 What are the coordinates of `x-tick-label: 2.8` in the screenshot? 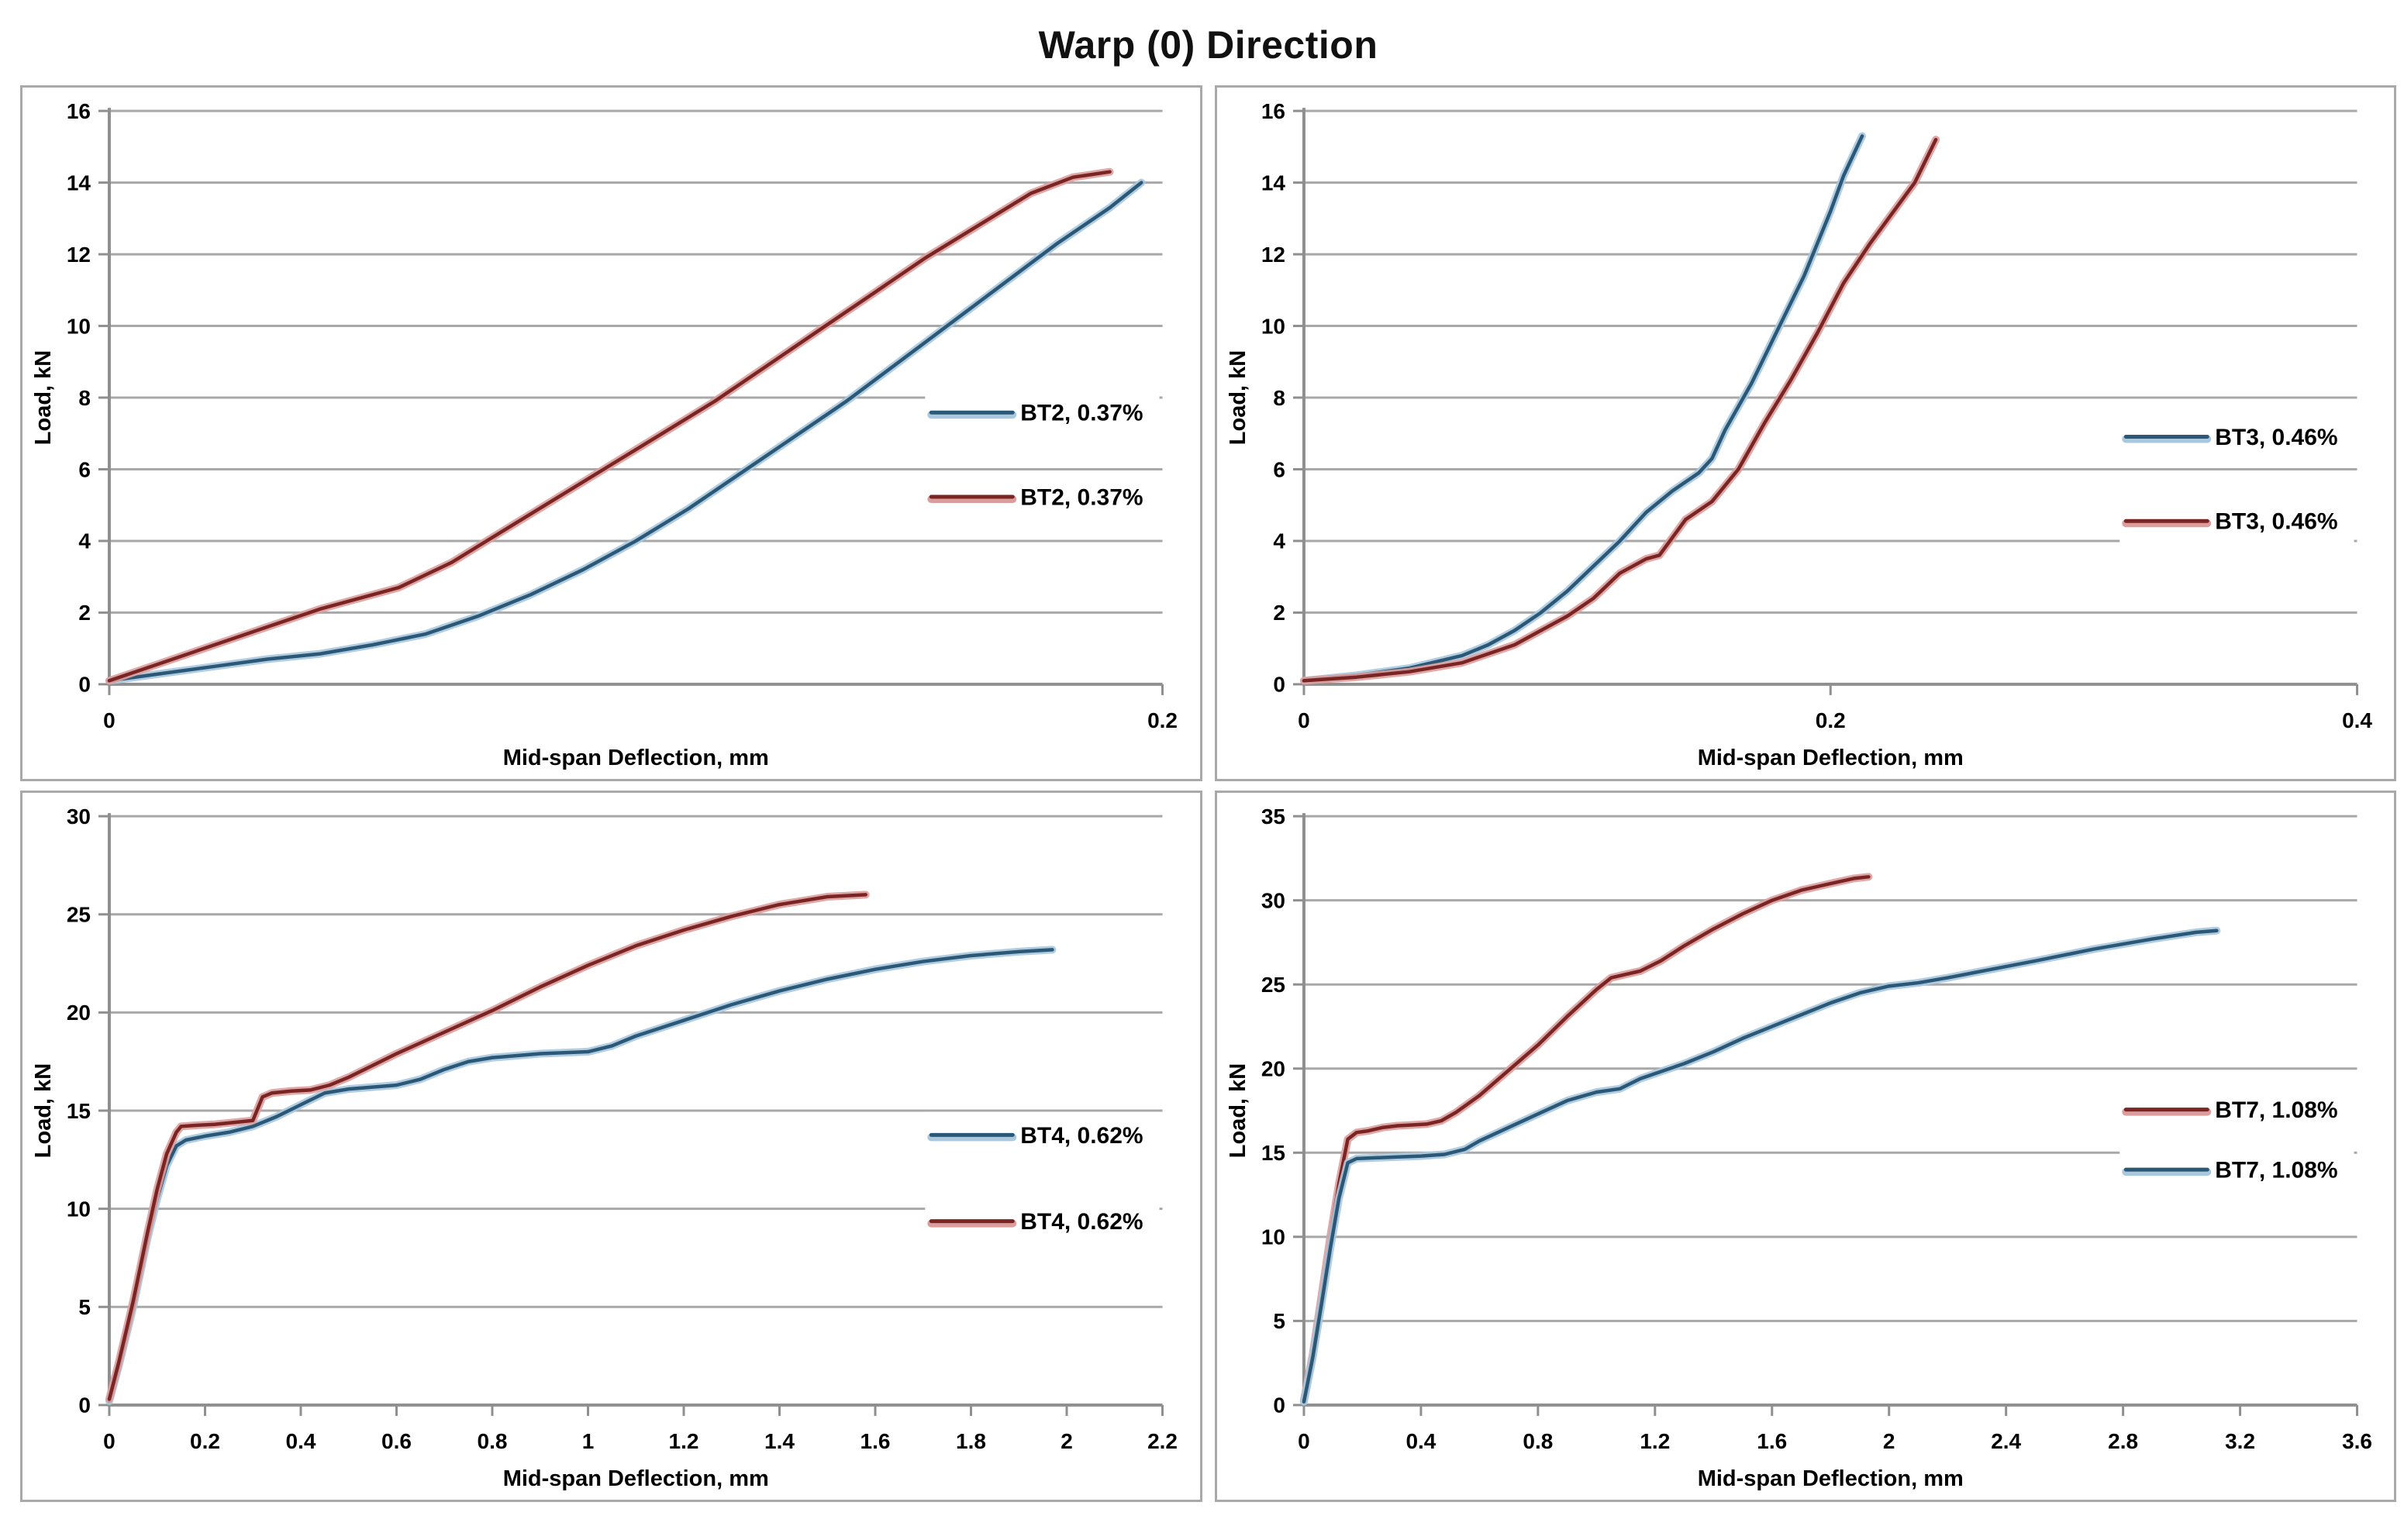 It's located at (2123, 1441).